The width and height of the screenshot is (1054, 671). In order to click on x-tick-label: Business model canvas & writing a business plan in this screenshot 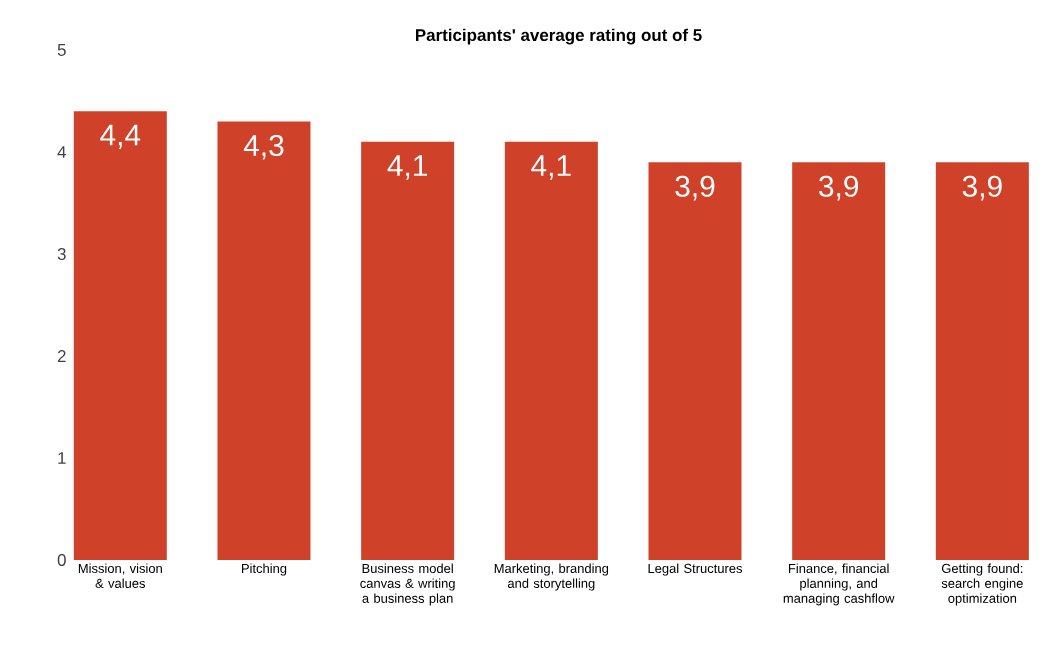, I will do `click(407, 584)`.